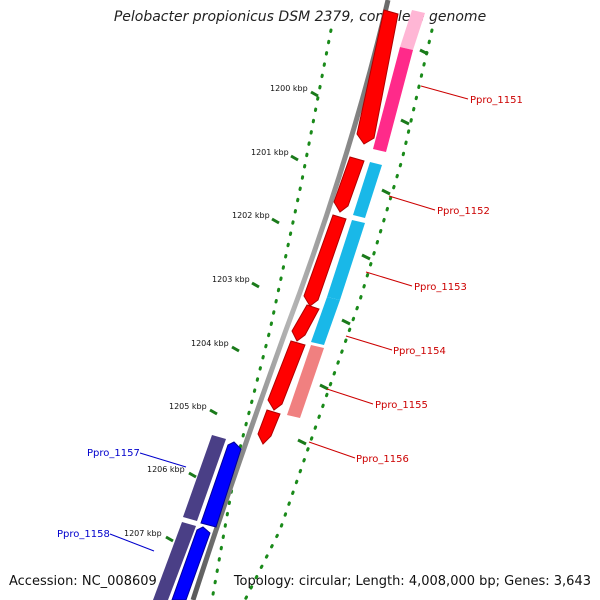 Image resolution: width=600 pixels, height=600 pixels. Describe the element at coordinates (113, 453) in the screenshot. I see `gene-label-ppro-1157: Ppro_1157` at that location.